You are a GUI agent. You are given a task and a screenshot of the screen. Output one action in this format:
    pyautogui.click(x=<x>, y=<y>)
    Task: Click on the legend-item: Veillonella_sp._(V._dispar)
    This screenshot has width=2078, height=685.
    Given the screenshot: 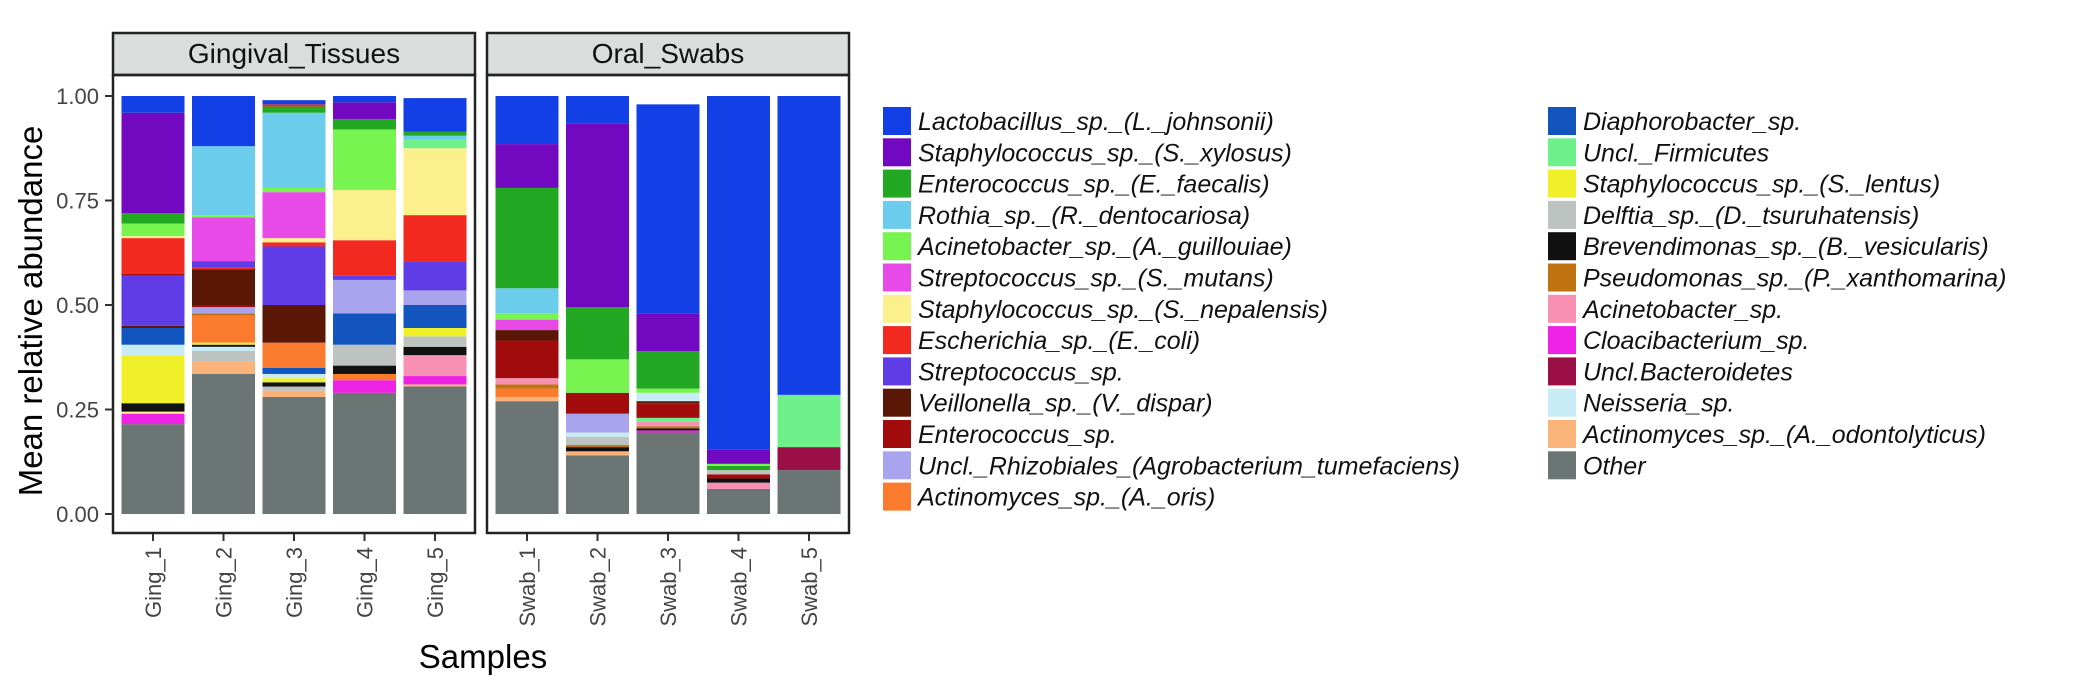 What is the action you would take?
    pyautogui.click(x=1048, y=403)
    